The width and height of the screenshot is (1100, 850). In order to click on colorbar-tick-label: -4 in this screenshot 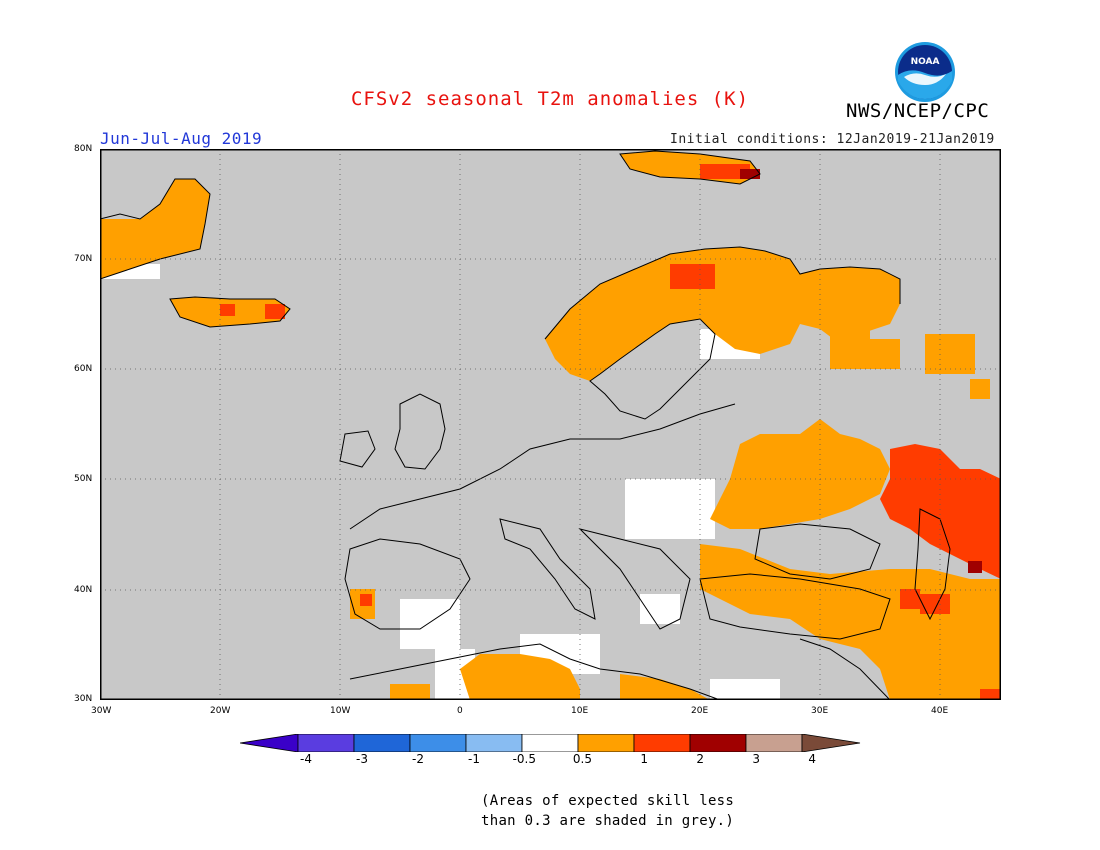, I will do `click(306, 759)`.